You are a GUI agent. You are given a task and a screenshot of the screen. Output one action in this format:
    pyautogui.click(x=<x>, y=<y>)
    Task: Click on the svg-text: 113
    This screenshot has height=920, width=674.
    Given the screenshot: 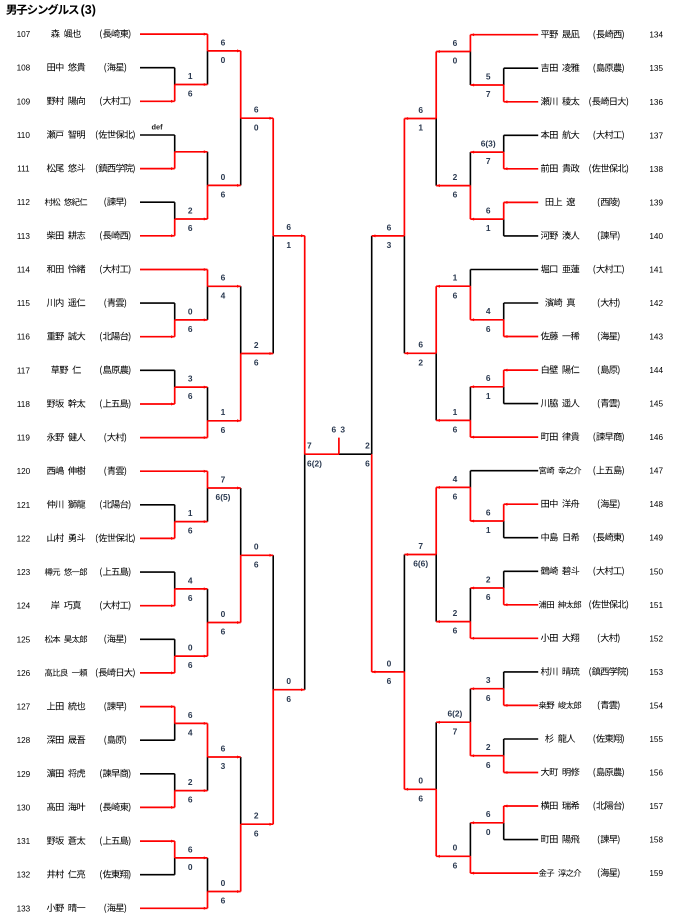 What is the action you would take?
    pyautogui.click(x=23, y=236)
    